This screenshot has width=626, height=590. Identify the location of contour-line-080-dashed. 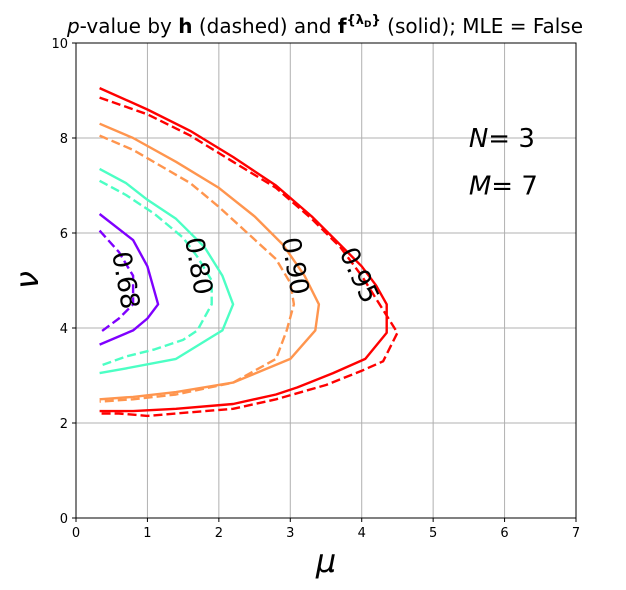
(156, 273).